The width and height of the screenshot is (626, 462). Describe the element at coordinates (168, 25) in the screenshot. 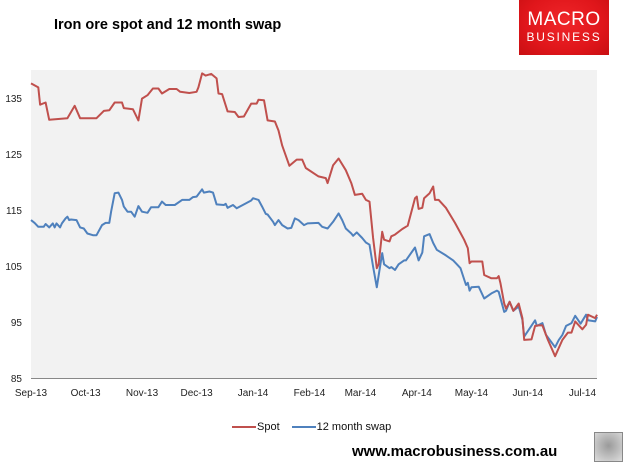

I see `chart-title: Iron ore spot and 12 month swap` at that location.